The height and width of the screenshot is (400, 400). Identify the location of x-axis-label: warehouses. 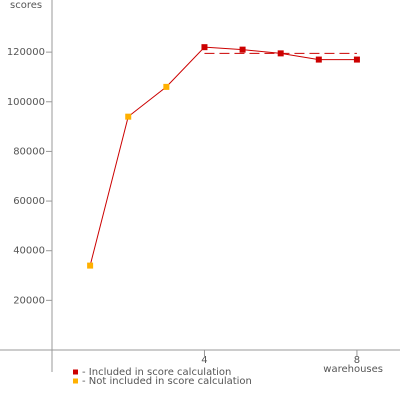
(353, 369).